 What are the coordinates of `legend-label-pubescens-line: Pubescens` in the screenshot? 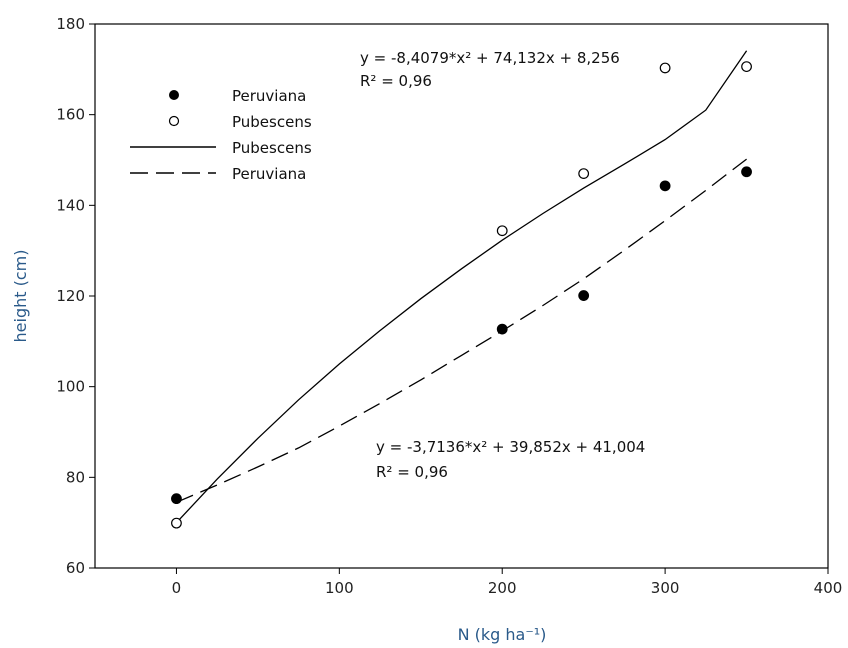 It's located at (272, 148).